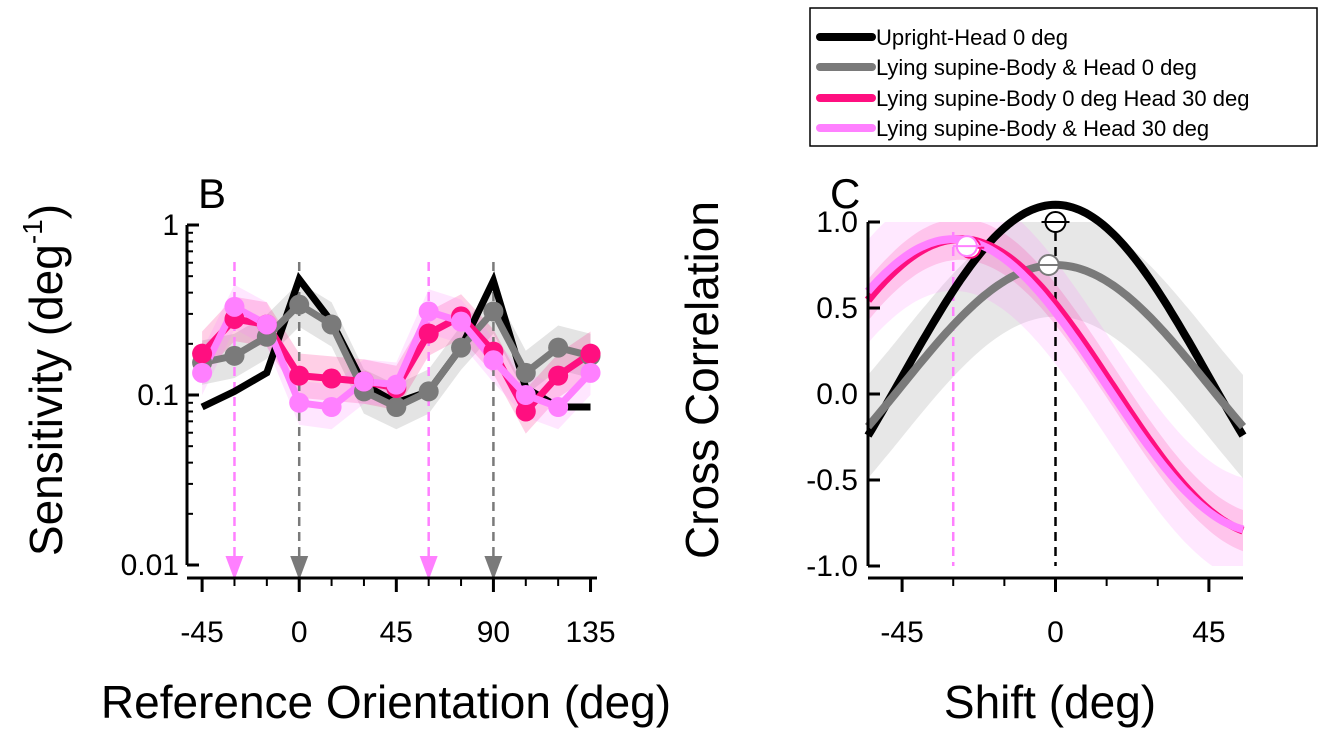  I want to click on panel-c-line-upright-head-0-deg, so click(1055, 319).